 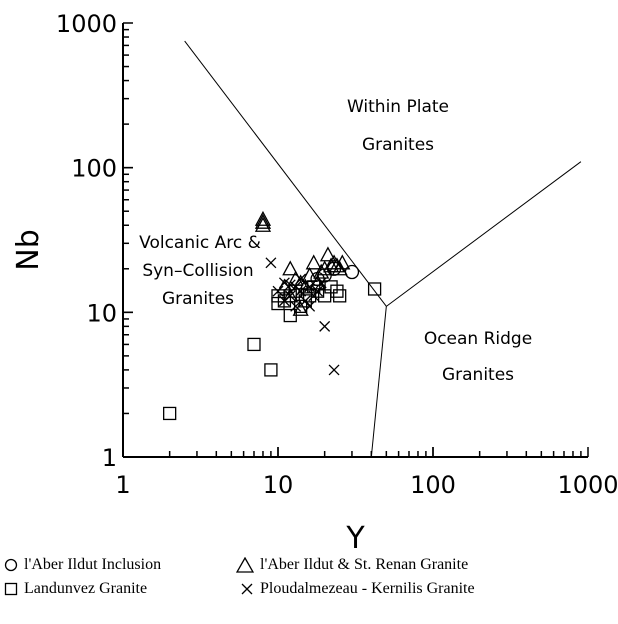 I want to click on legend-item-ploudalmezeau: Ploudalmezeau - Kernilis Granite, so click(x=357, y=589).